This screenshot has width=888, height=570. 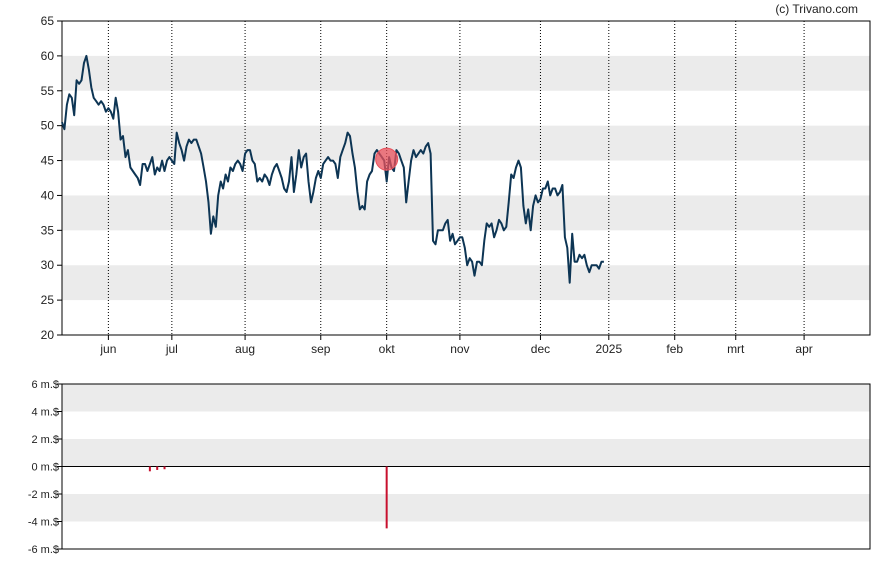 I want to click on y-tick-label: 25, so click(x=48, y=300).